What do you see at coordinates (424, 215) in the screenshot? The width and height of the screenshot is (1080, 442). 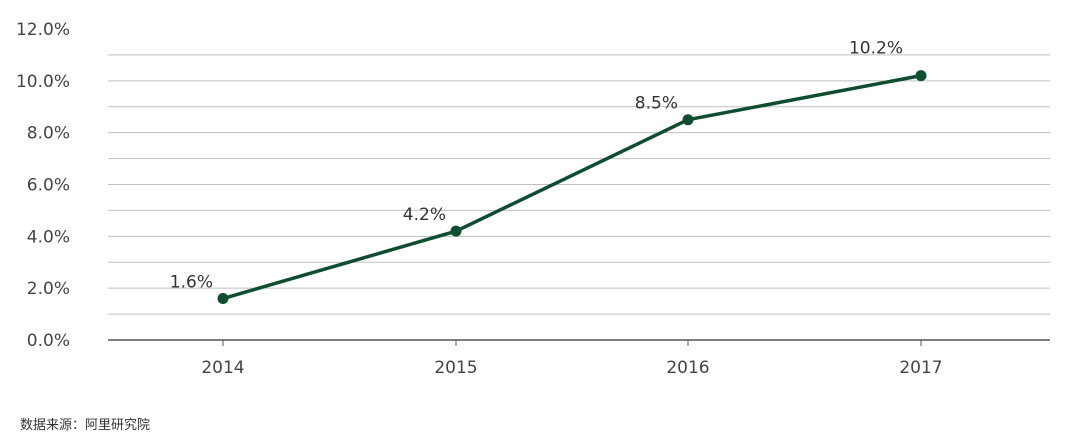 I see `data-label: 4.2%` at bounding box center [424, 215].